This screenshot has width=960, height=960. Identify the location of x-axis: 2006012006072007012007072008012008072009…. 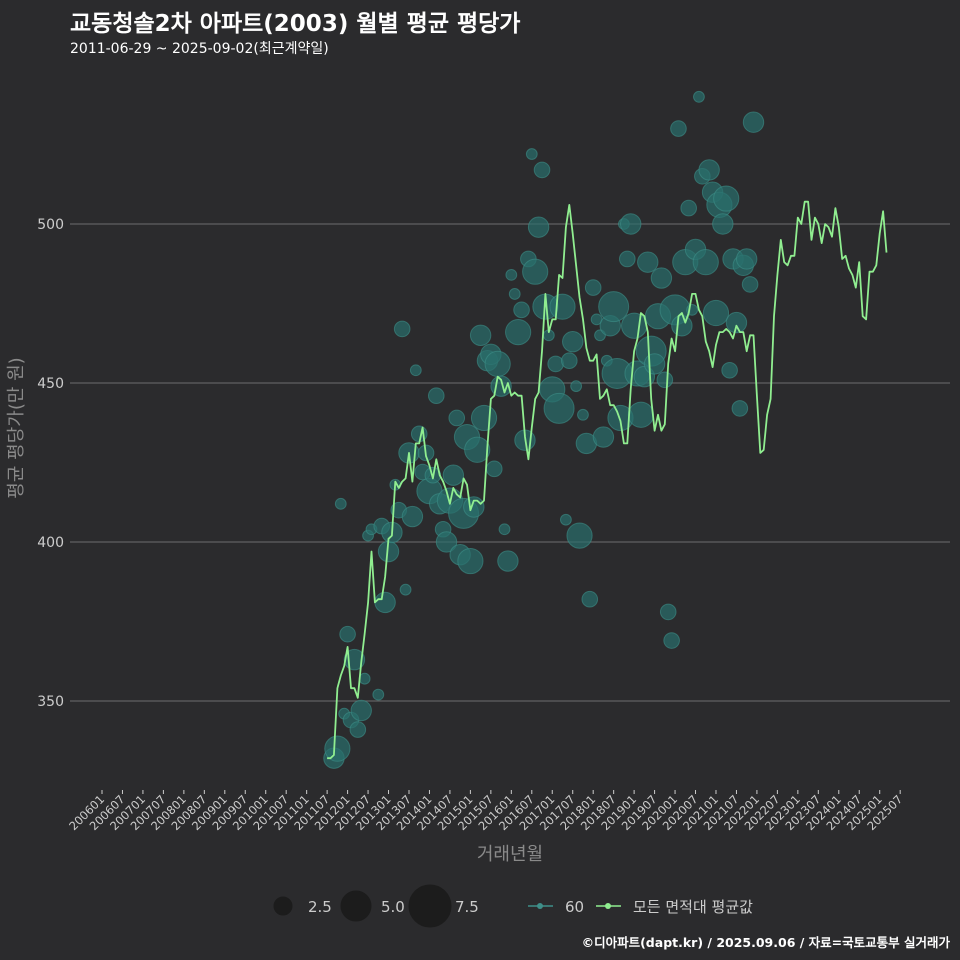
(485, 811).